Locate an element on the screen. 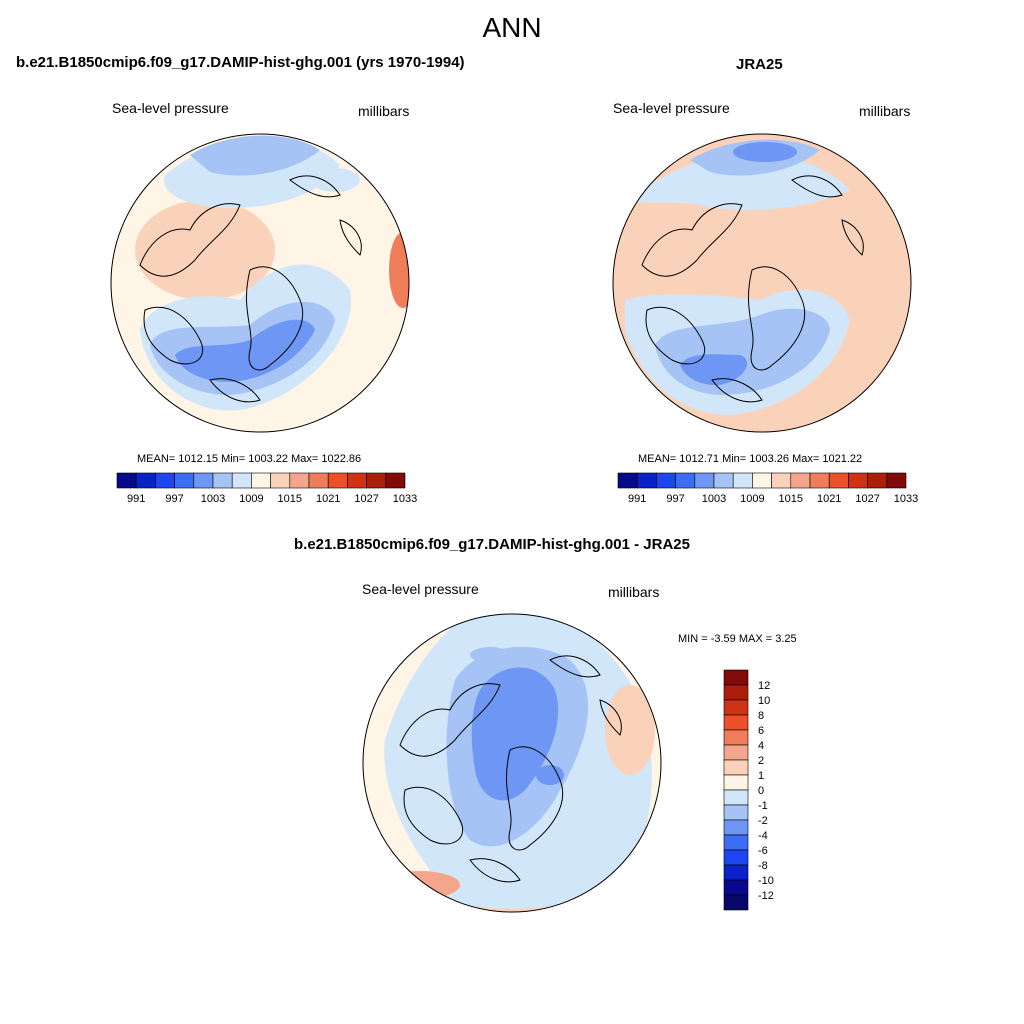 The image size is (1024, 1024). colorbar-tick-label: 1015 is located at coordinates (290, 499).